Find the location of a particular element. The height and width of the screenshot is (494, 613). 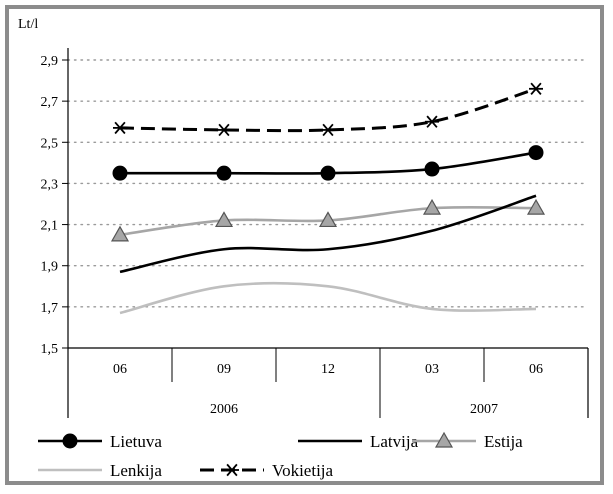

y-tick-label: 2,9 is located at coordinates (50, 61).